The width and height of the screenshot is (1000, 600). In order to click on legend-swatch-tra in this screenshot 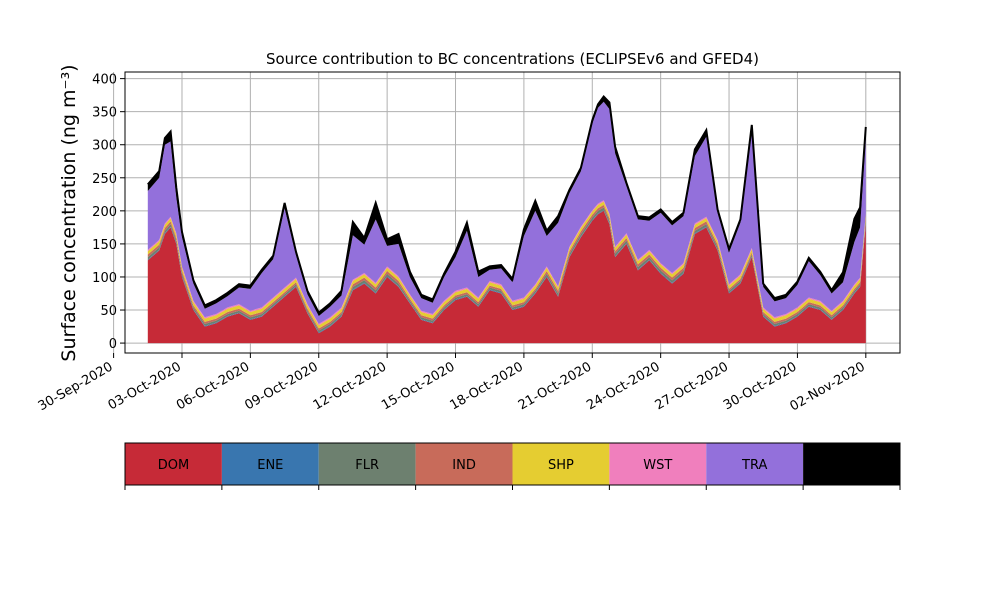, I will do `click(755, 464)`.